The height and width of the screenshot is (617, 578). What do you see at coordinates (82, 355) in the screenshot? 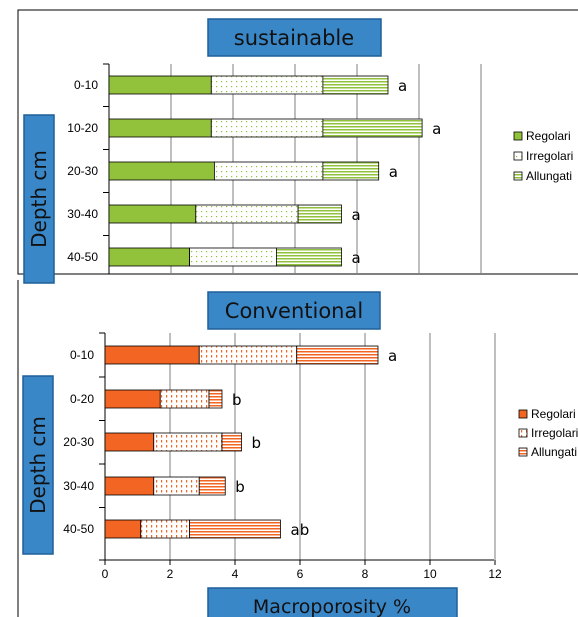
I see `conventional-category-label: 0-10` at bounding box center [82, 355].